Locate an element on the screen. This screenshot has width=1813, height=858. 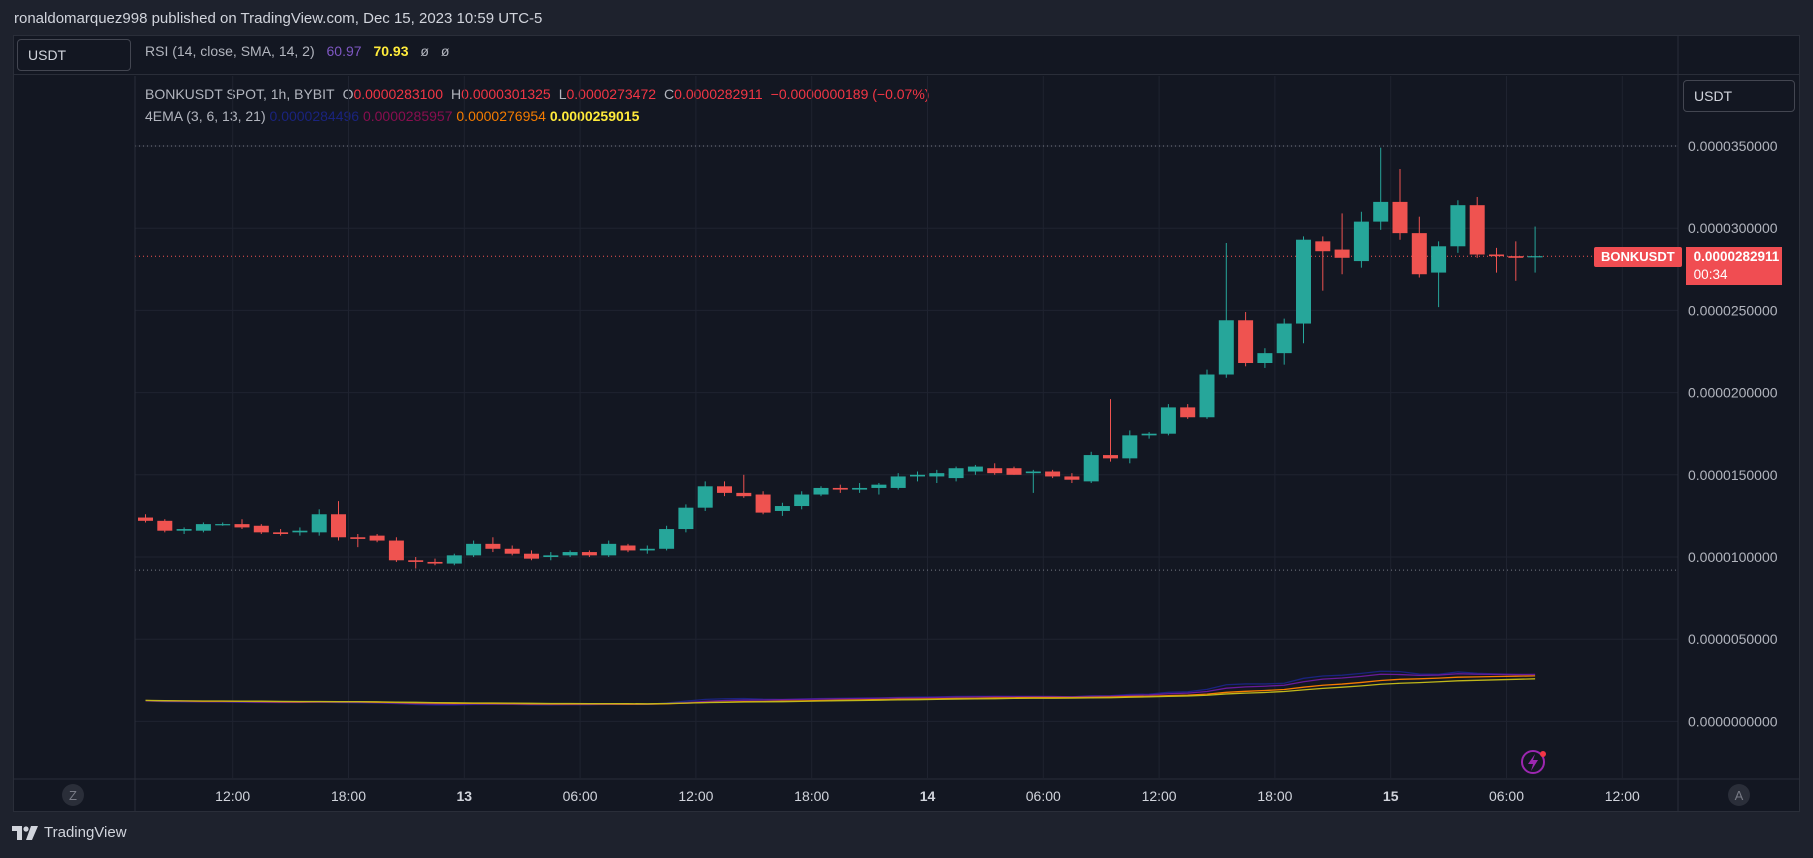
open-label: O is located at coordinates (348, 94).